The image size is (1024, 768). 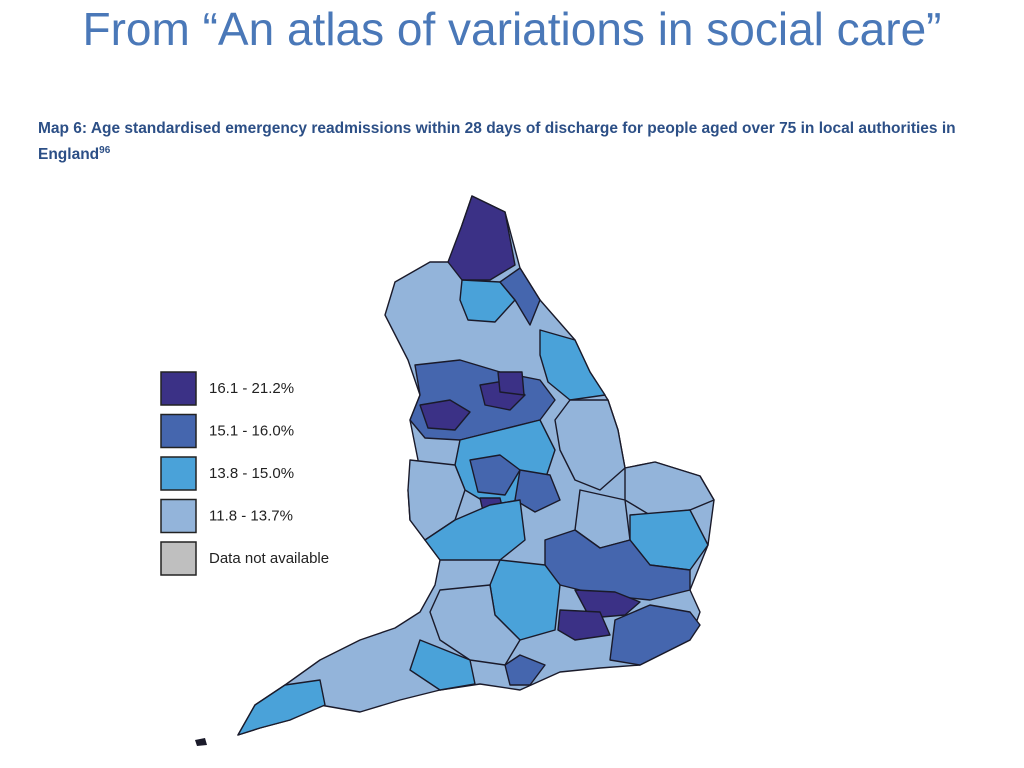 I want to click on legend-label: Data not available, so click(x=269, y=558).